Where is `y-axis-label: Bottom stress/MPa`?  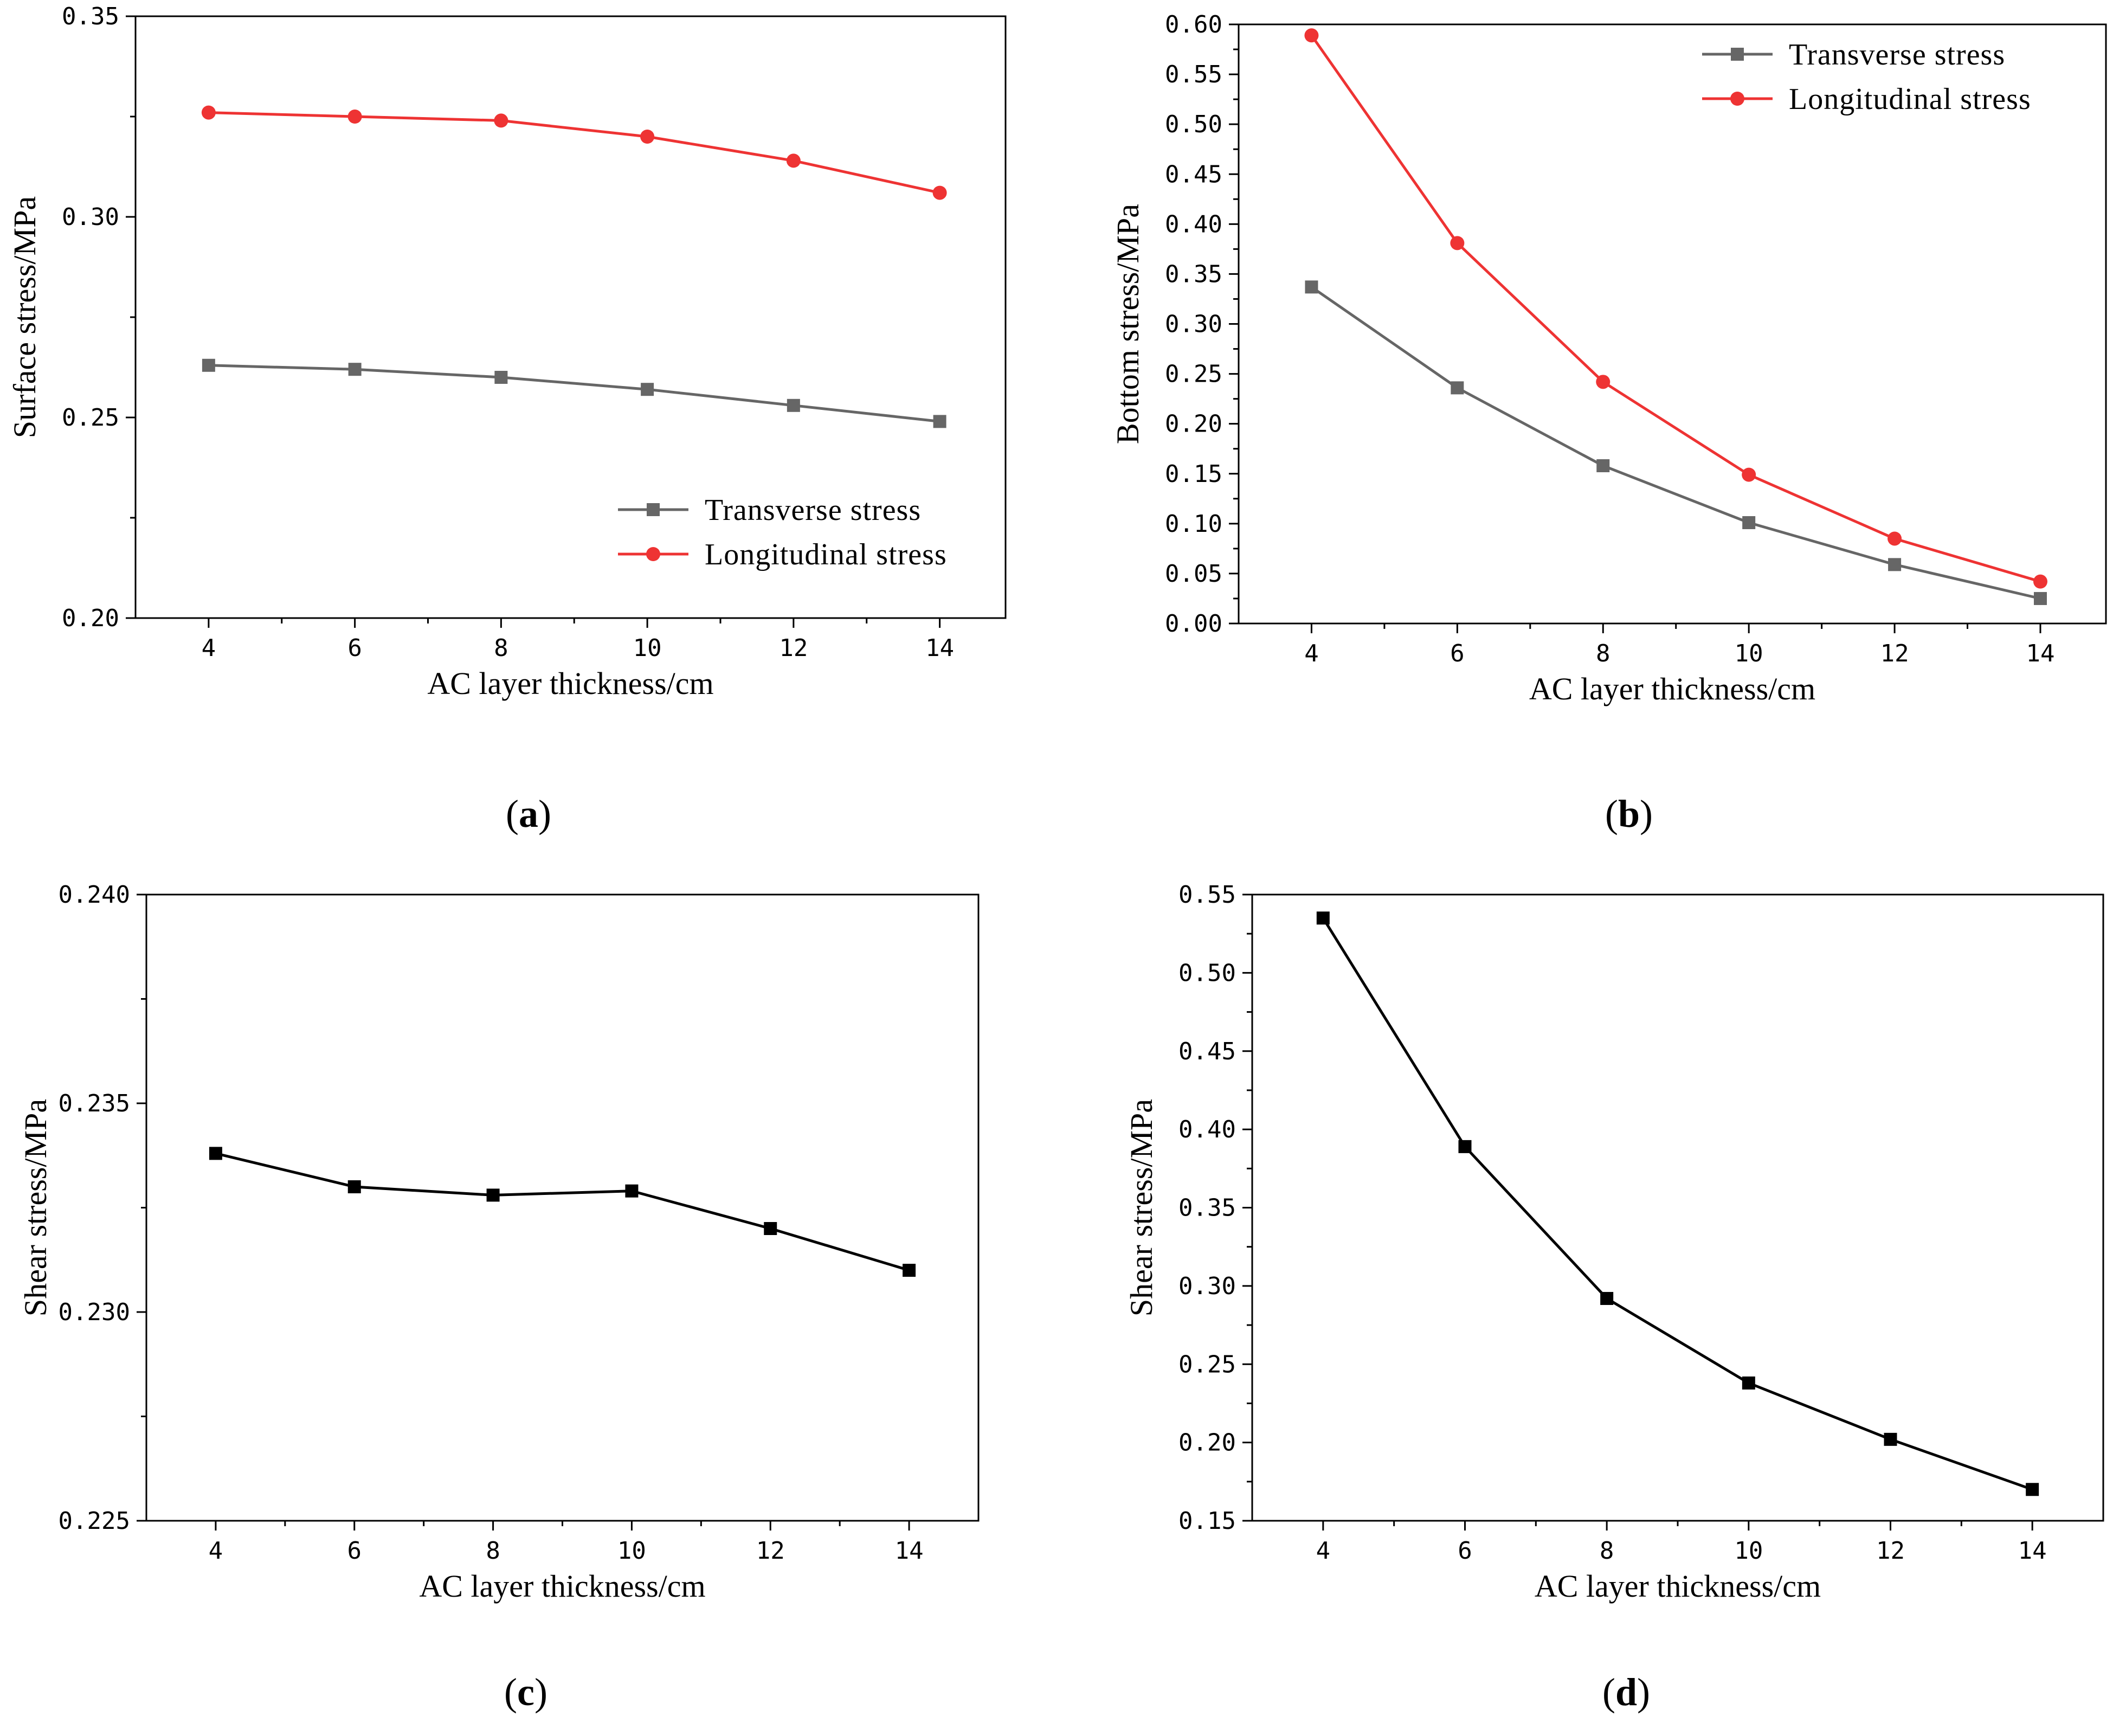
y-axis-label: Bottom stress/MPa is located at coordinates (1127, 324).